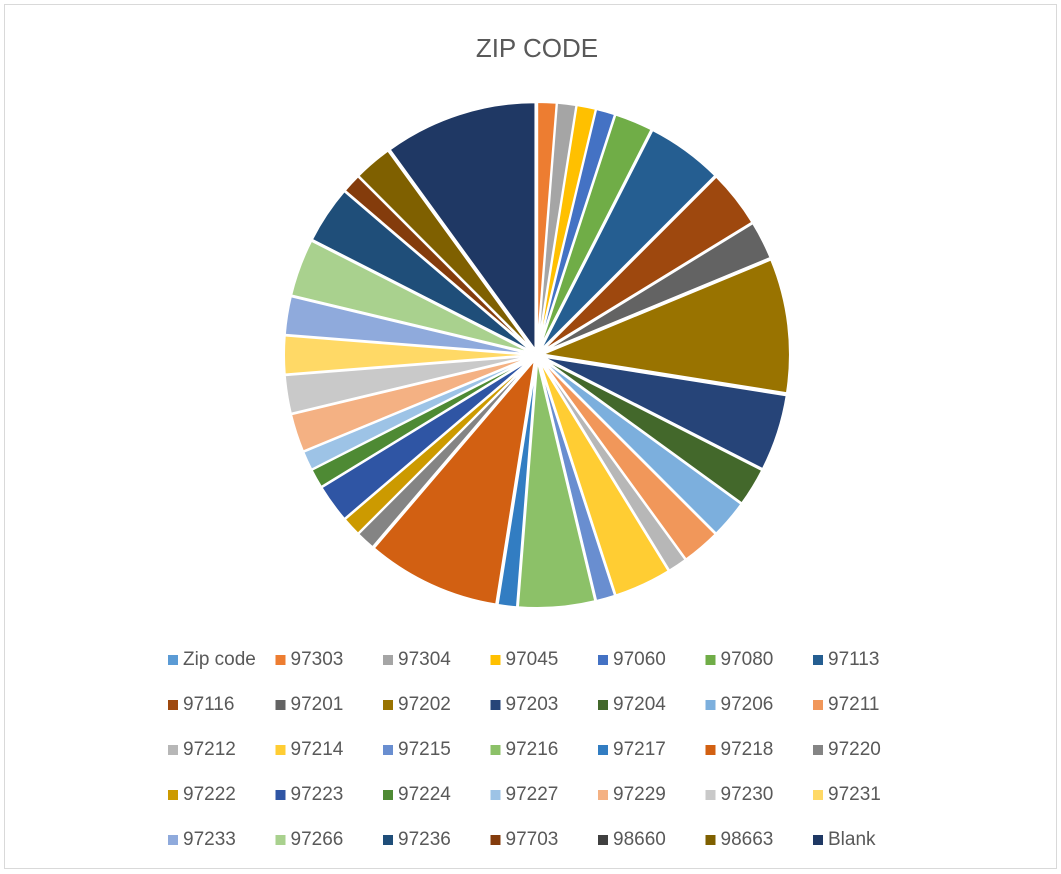 This screenshot has height=874, width=1061. What do you see at coordinates (853, 704) in the screenshot?
I see `legend-label: 97211` at bounding box center [853, 704].